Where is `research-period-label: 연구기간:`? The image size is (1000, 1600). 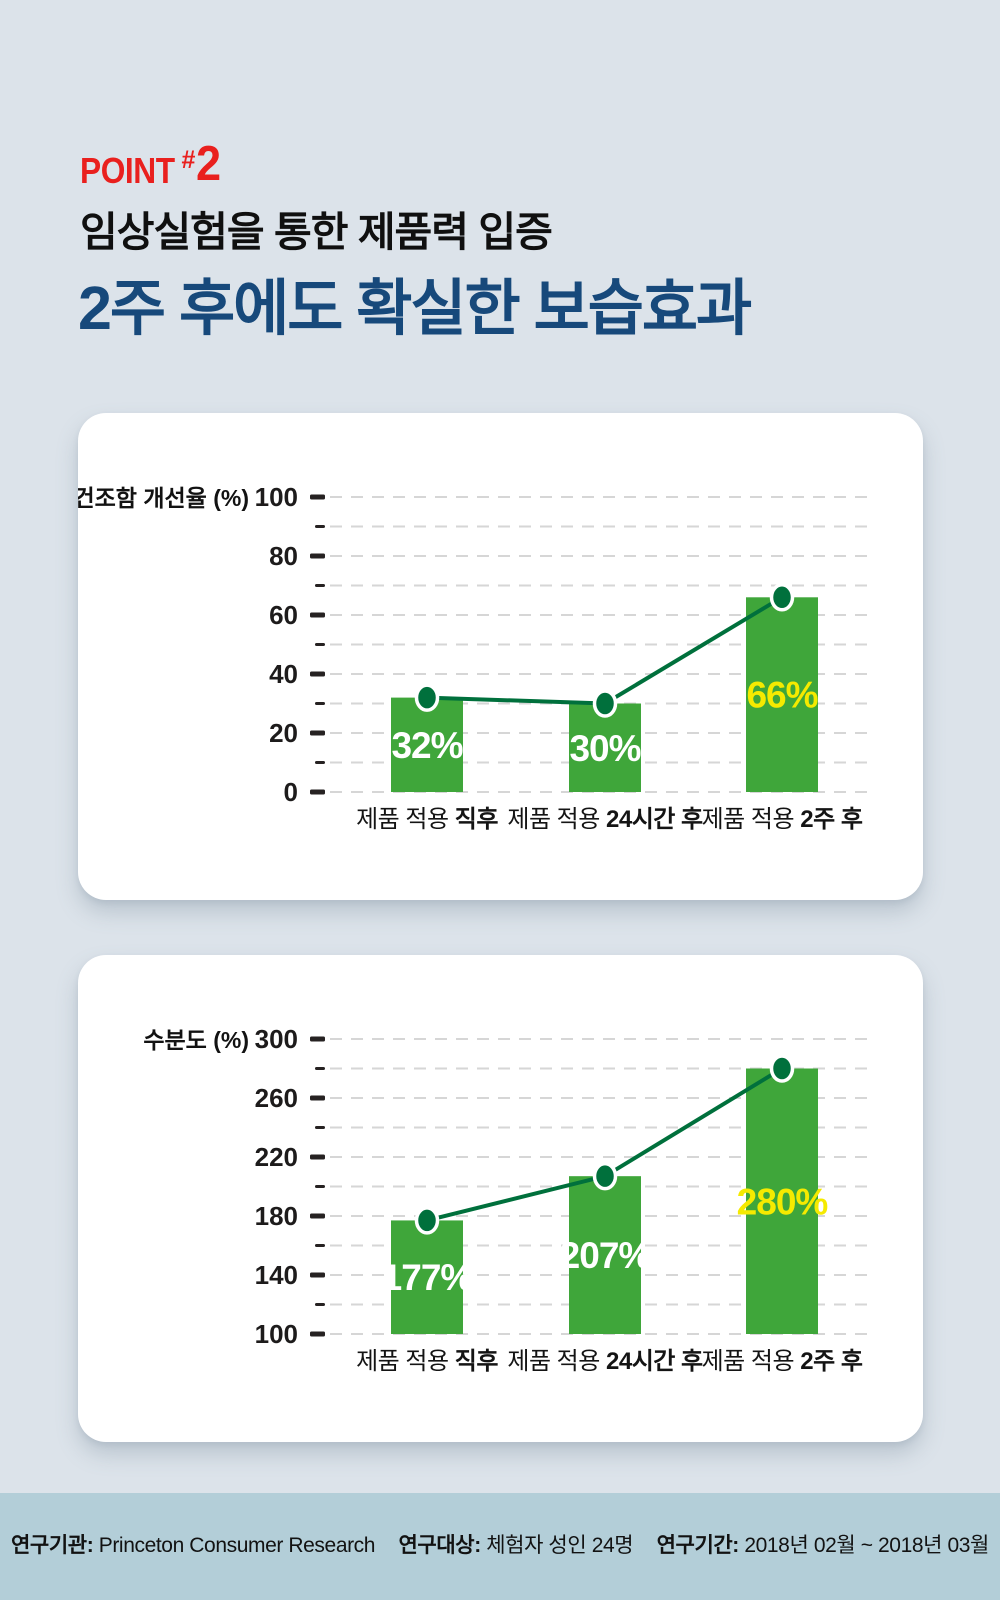 research-period-label: 연구기간: is located at coordinates (698, 1545).